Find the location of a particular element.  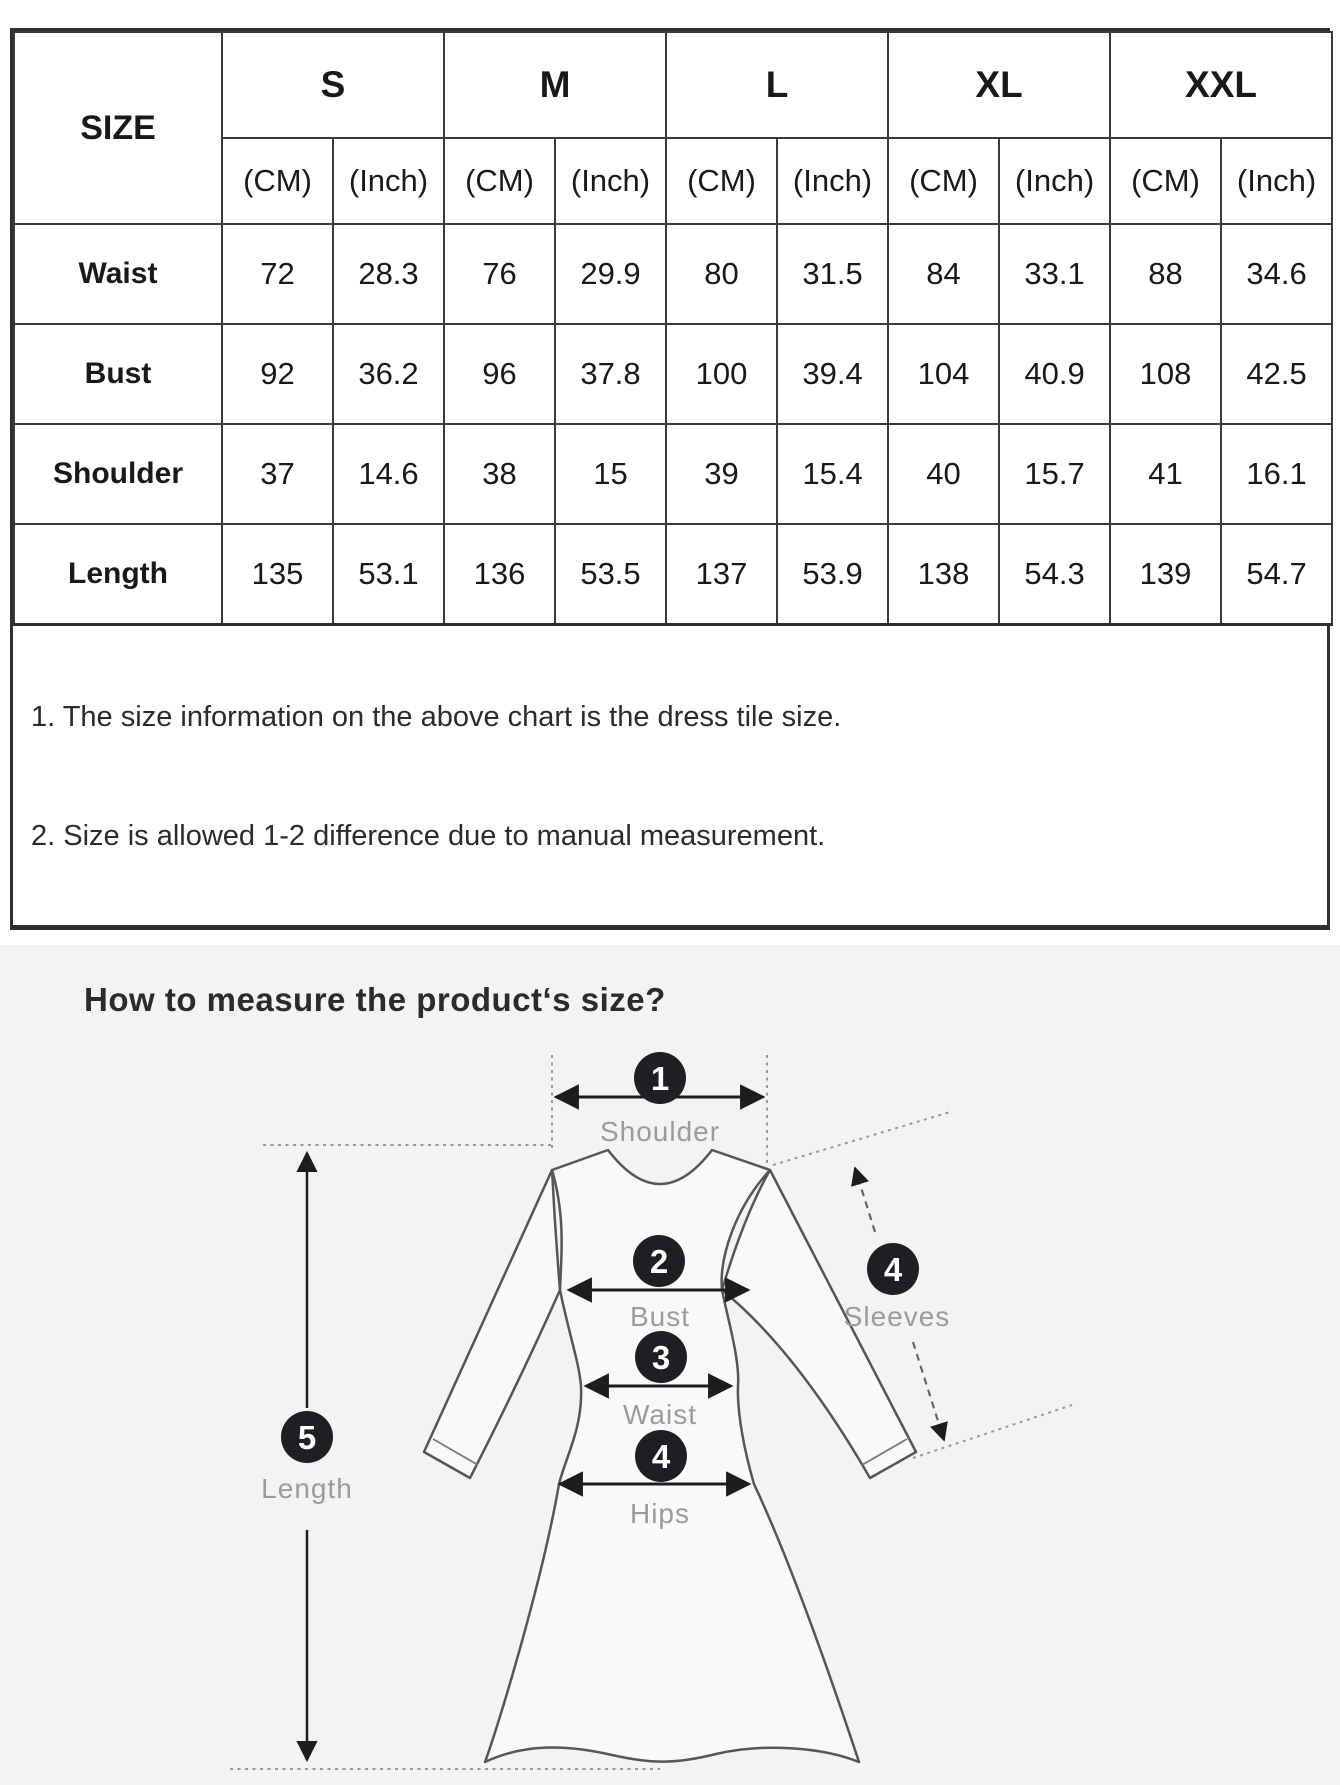

value-cell: 31.5 is located at coordinates (833, 274).